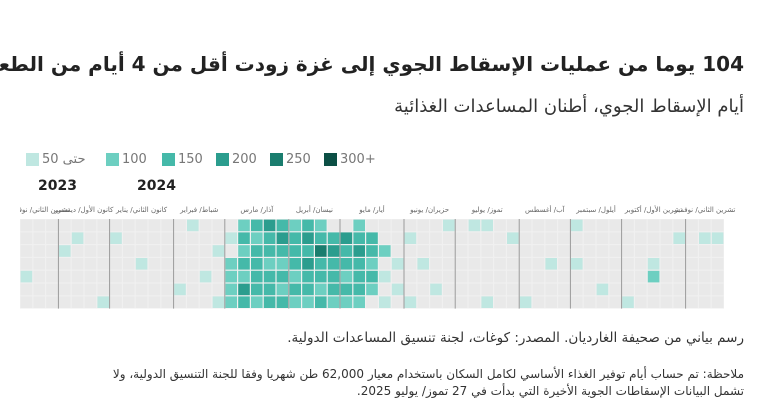 This screenshot has width=770, height=420. Describe the element at coordinates (371, 209) in the screenshot. I see `month-label: أيار/ مايو` at that location.